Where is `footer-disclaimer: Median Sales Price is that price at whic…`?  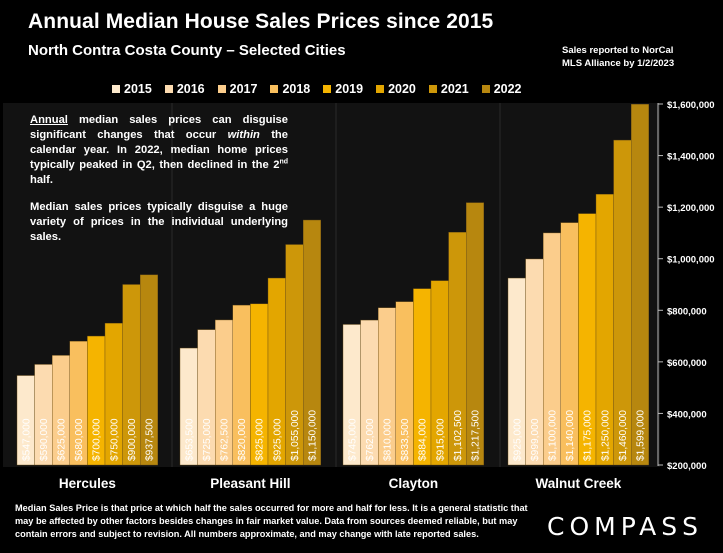
footer-disclaimer: Median Sales Price is that price at whic… is located at coordinates (271, 521).